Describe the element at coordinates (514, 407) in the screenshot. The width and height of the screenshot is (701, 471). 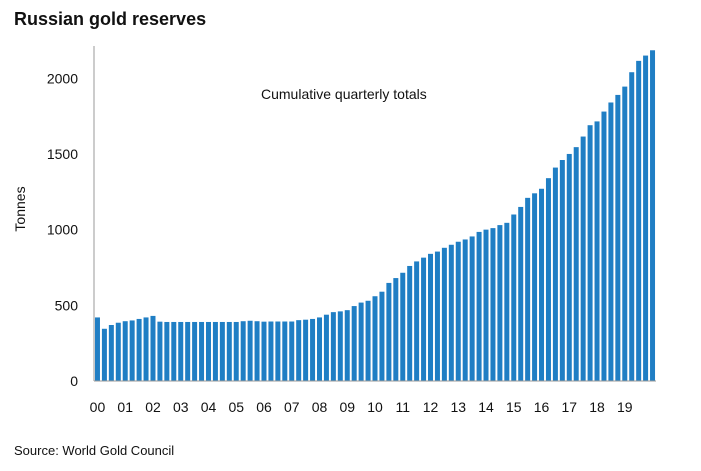
I see `x-tick-label: 15` at that location.